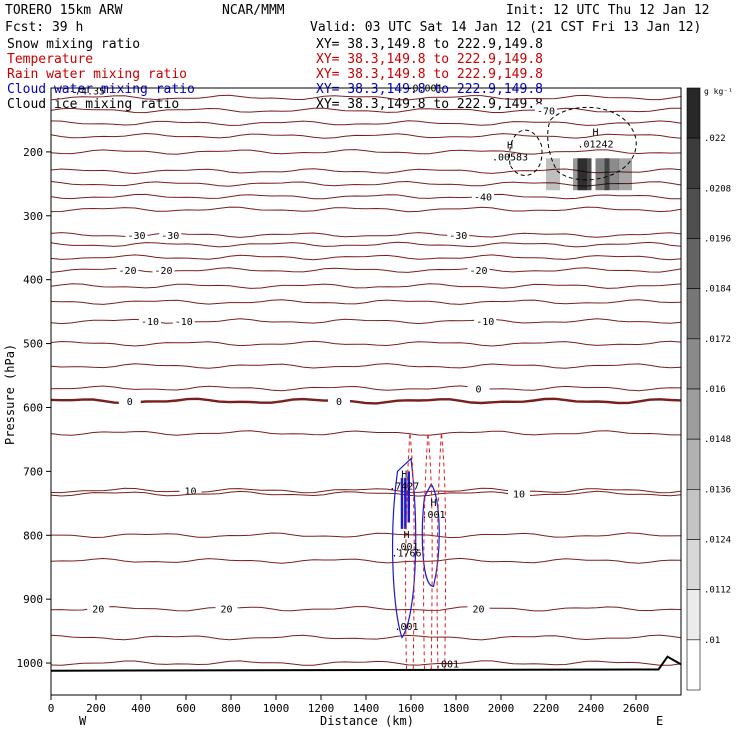 The width and height of the screenshot is (740, 740). I want to click on colorbar-tick-label: .01, so click(712, 641).